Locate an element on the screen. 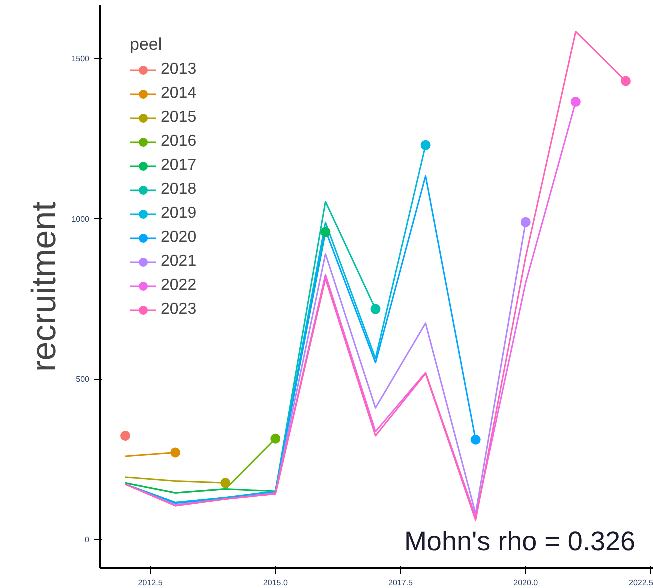 The width and height of the screenshot is (653, 588). legend-label: 2016 is located at coordinates (179, 142).